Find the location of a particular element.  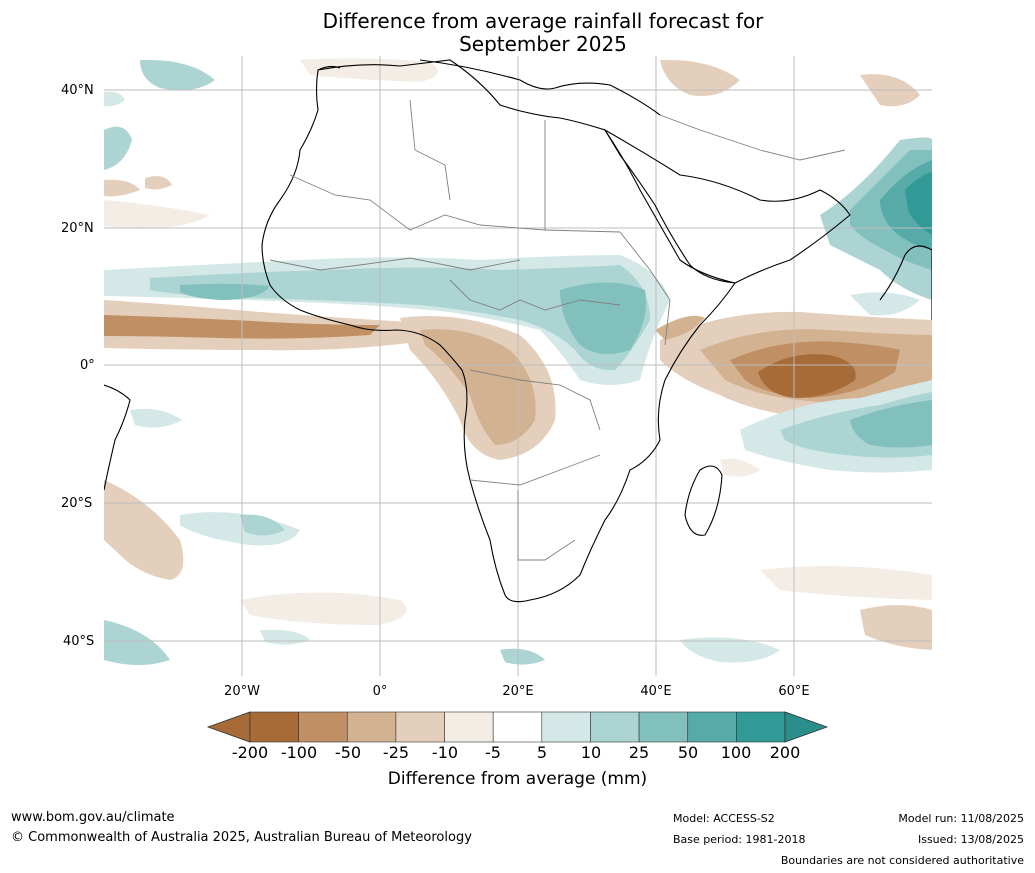

colorbar-tick: 10 is located at coordinates (591, 752).